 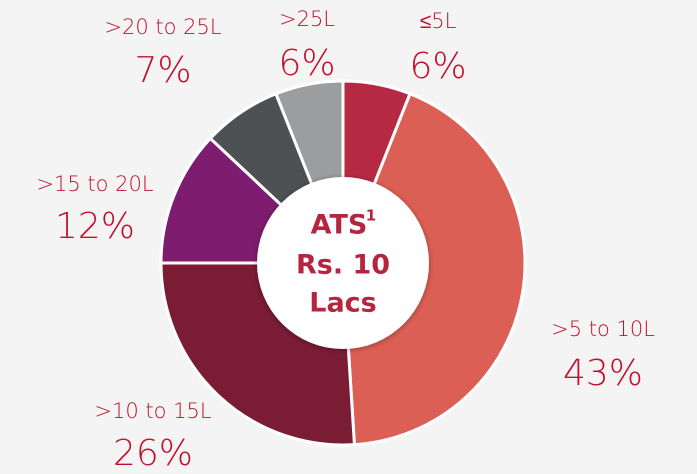 I want to click on value-label: 12%, so click(x=95, y=226).